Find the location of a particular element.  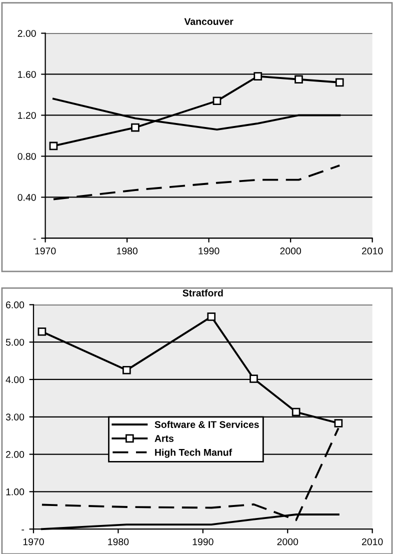

y-tick-label: 1.20 is located at coordinates (27, 115).